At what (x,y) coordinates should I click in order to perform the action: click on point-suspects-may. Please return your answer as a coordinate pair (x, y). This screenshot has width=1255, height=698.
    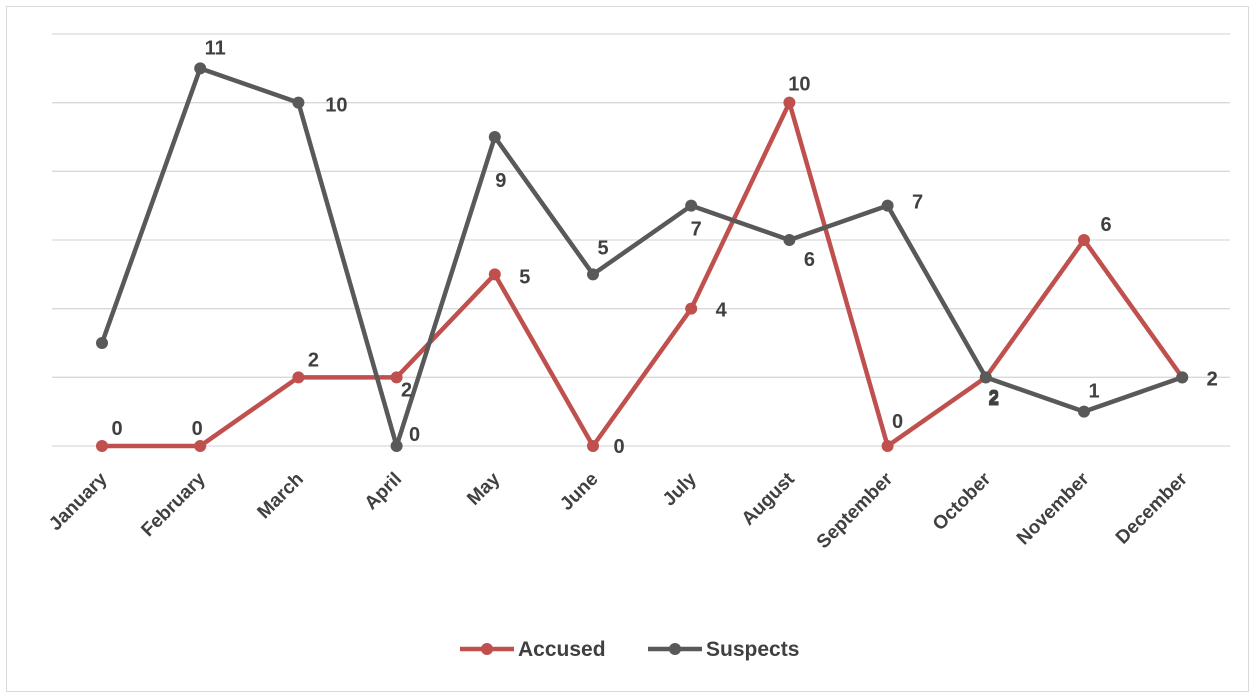
    Looking at the image, I should click on (494, 137).